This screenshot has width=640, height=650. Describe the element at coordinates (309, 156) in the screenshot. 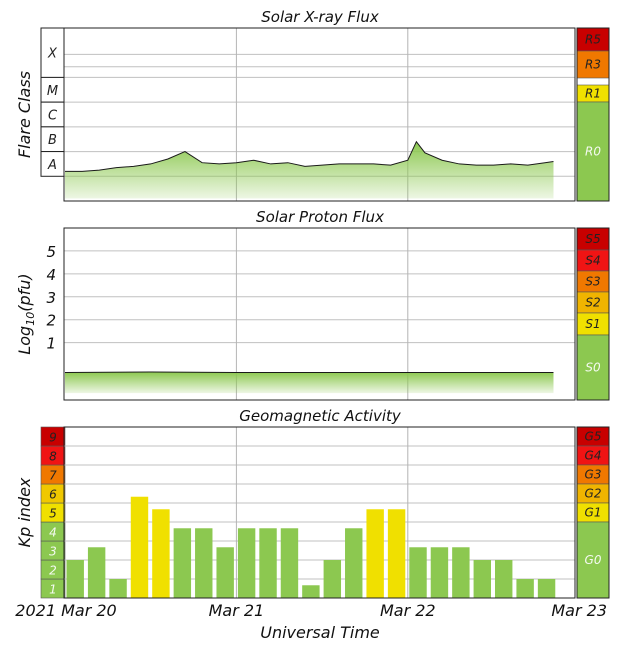

I see `xray-flux-line` at that location.